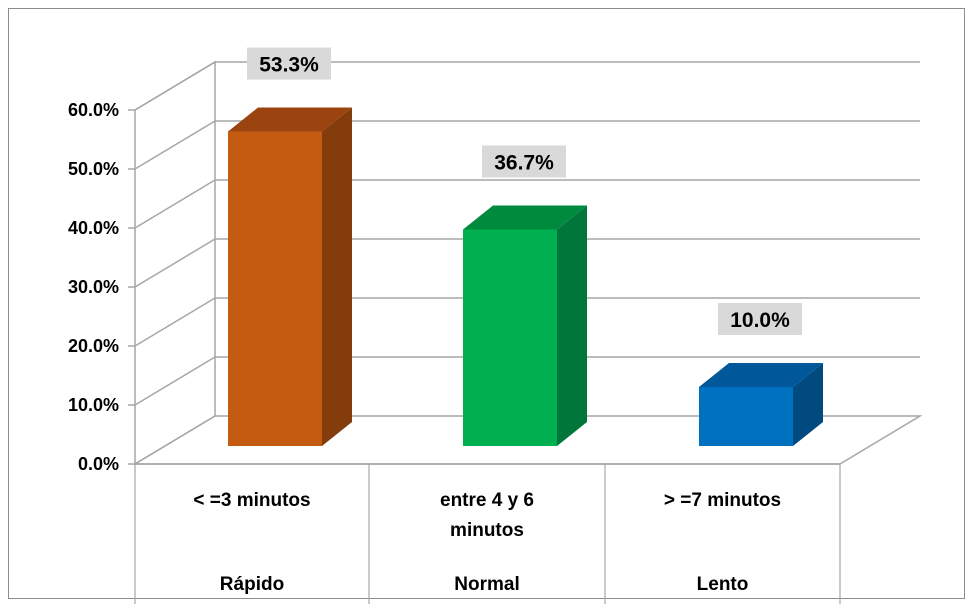 Image resolution: width=973 pixels, height=607 pixels. I want to click on y-tick-label: 50.0%, so click(93, 169).